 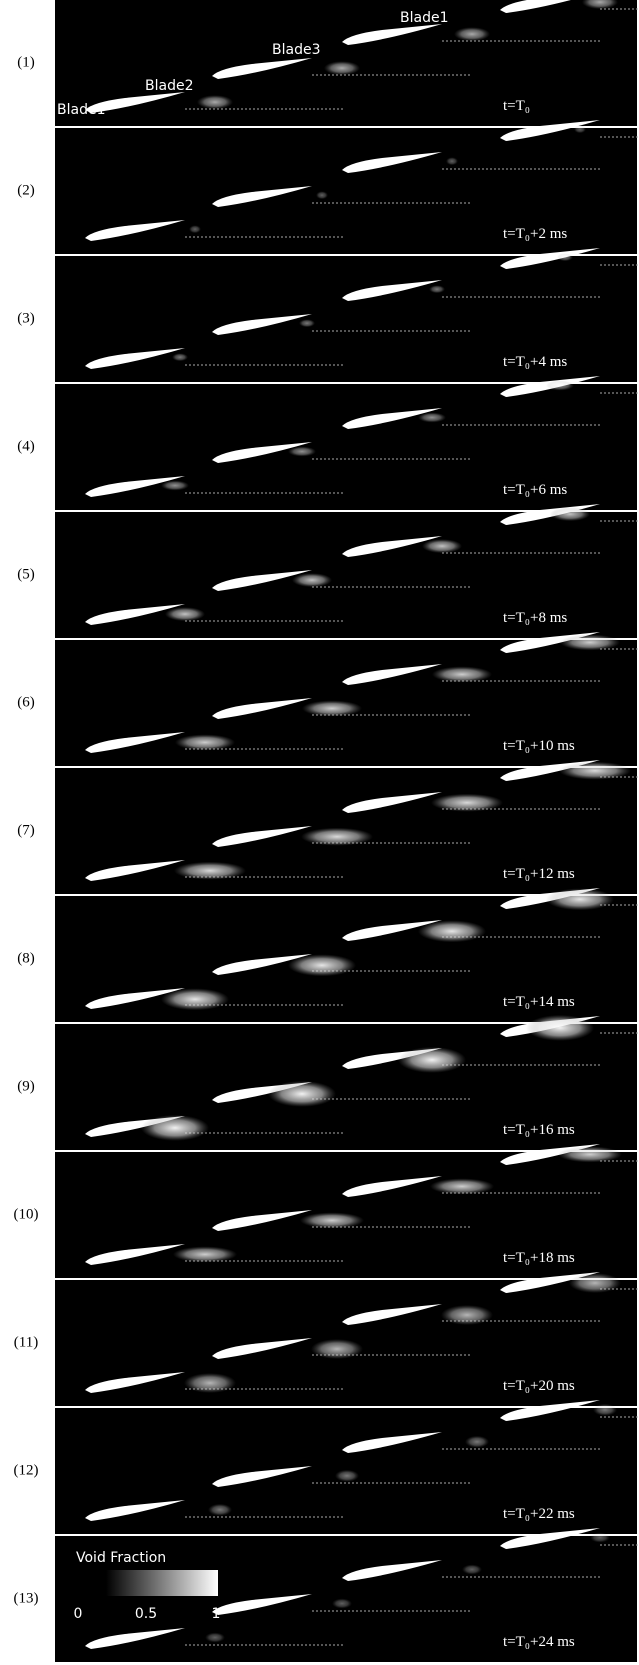 I want to click on panel-label: (11), so click(x=26, y=1342).